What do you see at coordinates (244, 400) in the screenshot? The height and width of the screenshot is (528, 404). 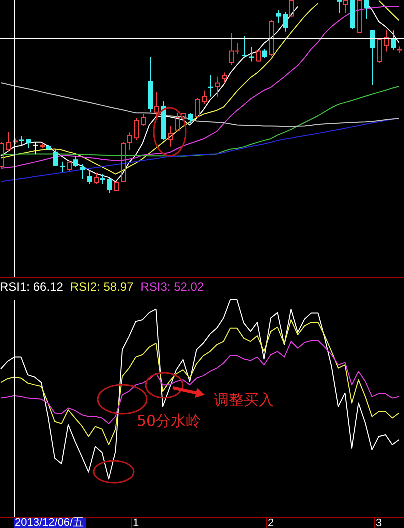 I see `annotation: 调整买入` at bounding box center [244, 400].